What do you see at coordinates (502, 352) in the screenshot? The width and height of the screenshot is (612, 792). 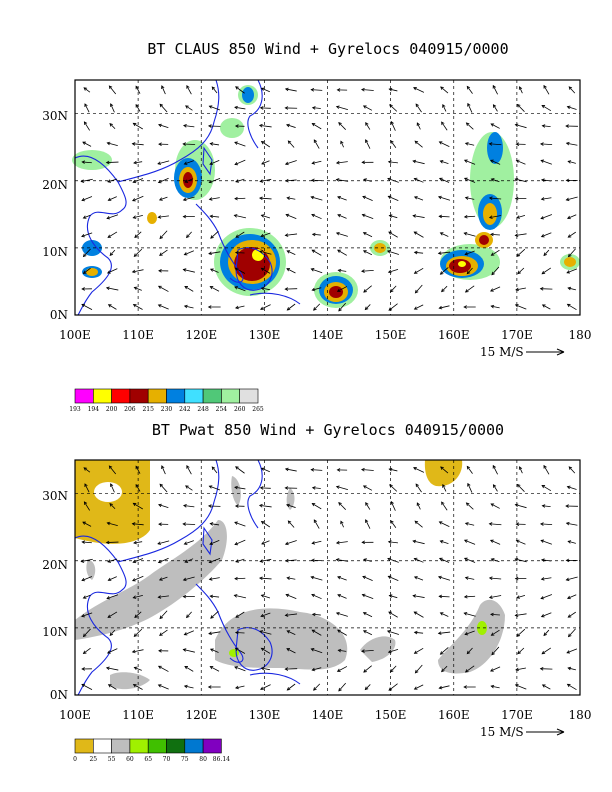 I see `reference-vector-label: 15 M/S` at bounding box center [502, 352].